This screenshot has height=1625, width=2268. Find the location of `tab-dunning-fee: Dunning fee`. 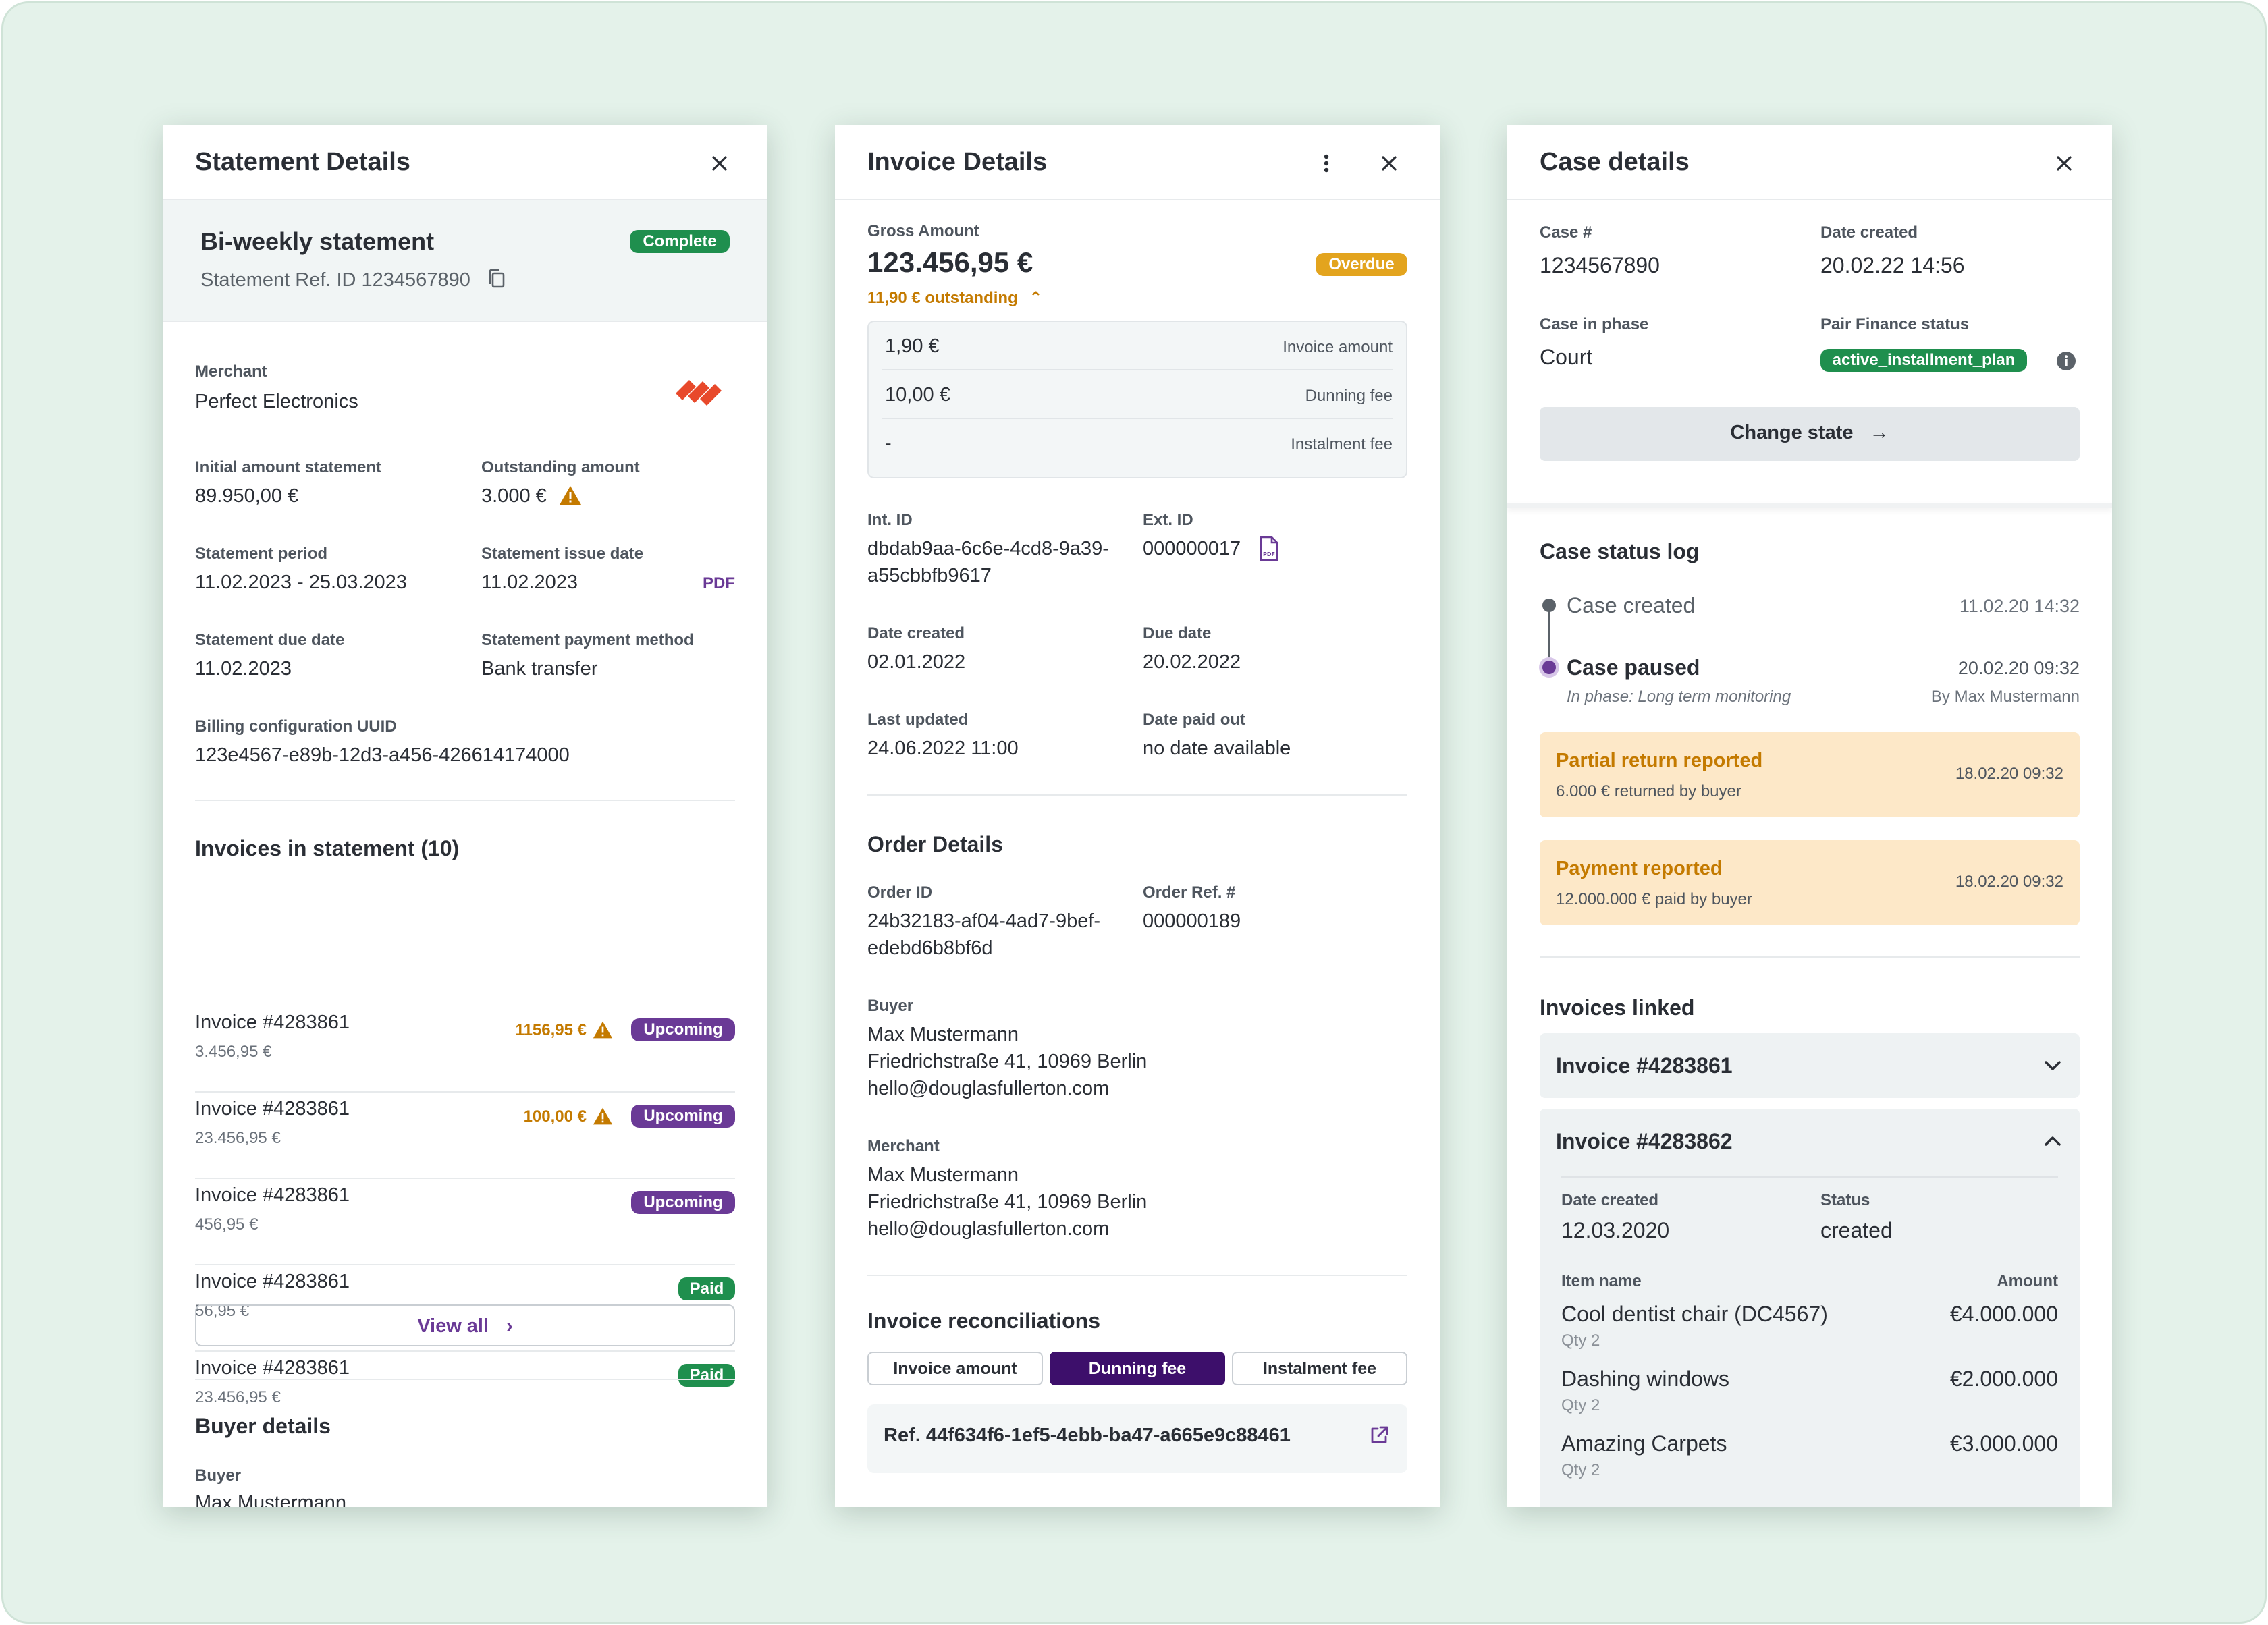

tab-dunning-fee: Dunning fee is located at coordinates (1137, 1368).